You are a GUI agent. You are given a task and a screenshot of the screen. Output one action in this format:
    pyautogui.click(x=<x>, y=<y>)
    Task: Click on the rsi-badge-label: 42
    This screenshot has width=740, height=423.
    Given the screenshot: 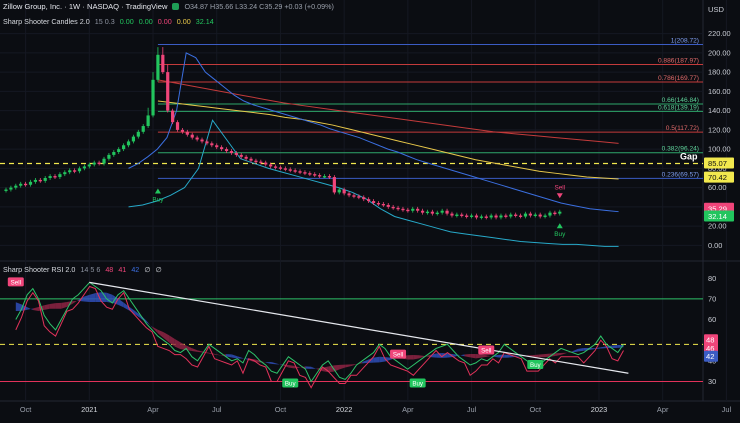 What is the action you would take?
    pyautogui.click(x=710, y=356)
    